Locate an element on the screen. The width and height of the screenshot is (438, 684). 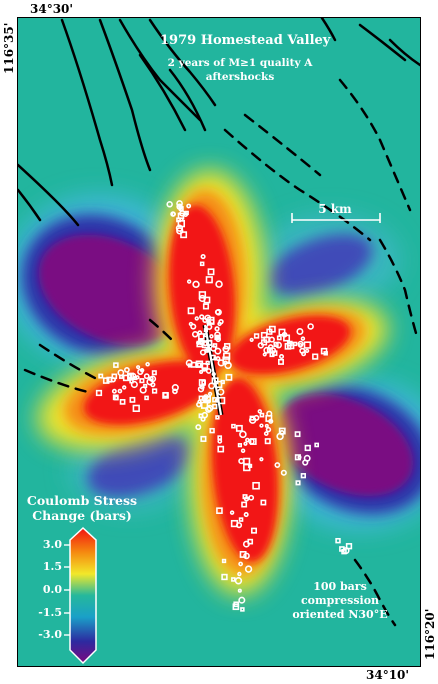
legend-tick-3: 3.0 is located at coordinates (52, 544).